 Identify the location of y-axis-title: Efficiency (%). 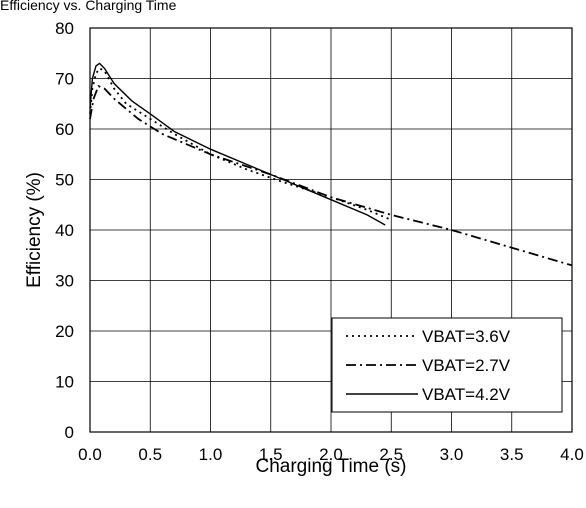
(34, 230).